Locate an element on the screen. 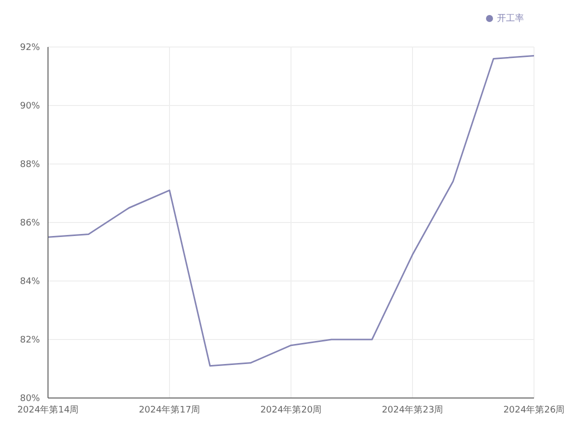  y-tick-label: 80% is located at coordinates (30, 399).